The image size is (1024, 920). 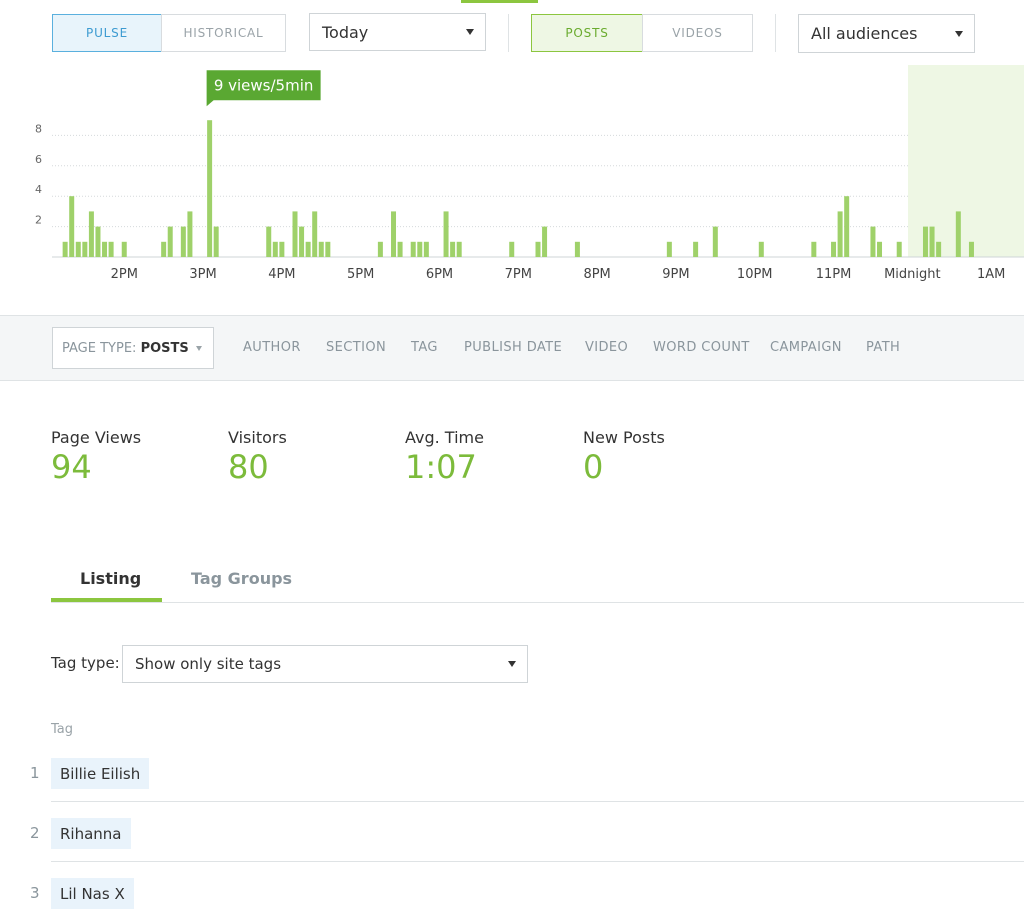 I want to click on x-tick-label: 7PM, so click(x=518, y=274).